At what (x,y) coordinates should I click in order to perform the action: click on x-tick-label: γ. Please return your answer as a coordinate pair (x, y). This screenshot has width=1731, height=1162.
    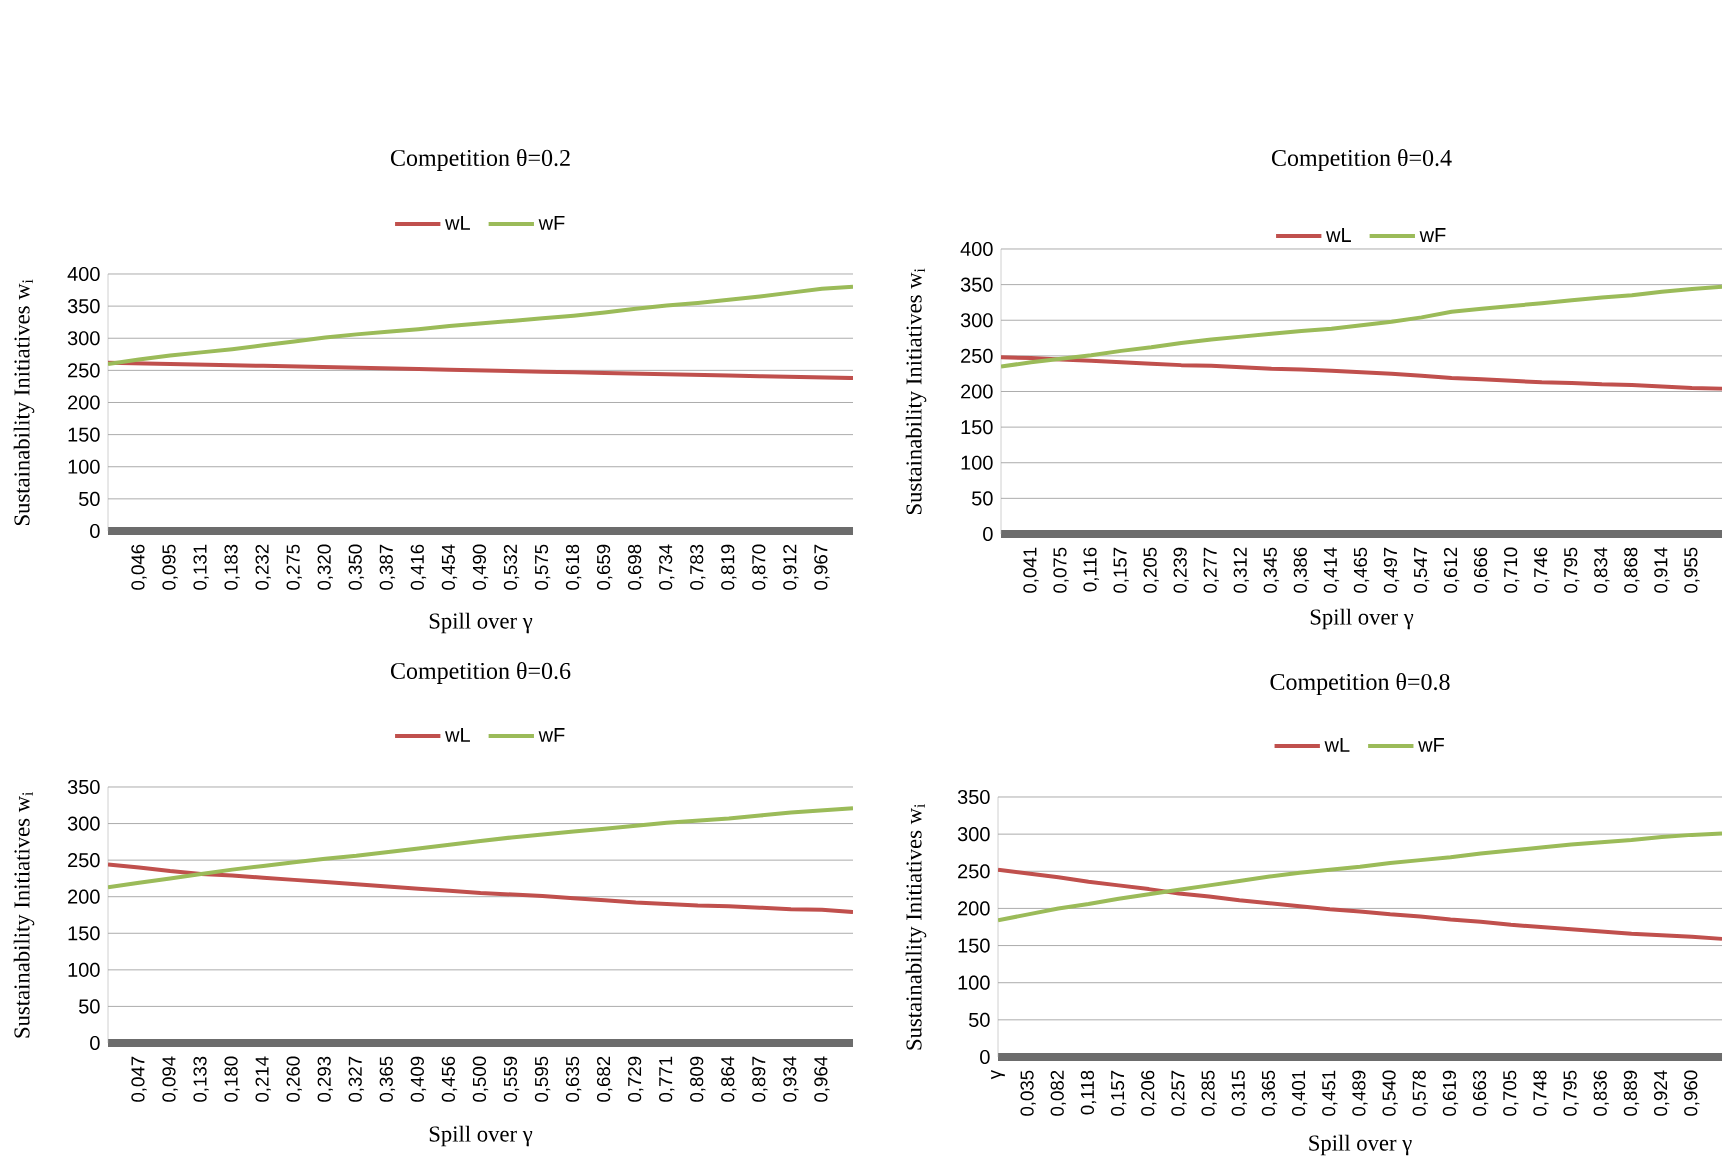
    Looking at the image, I should click on (998, 1074).